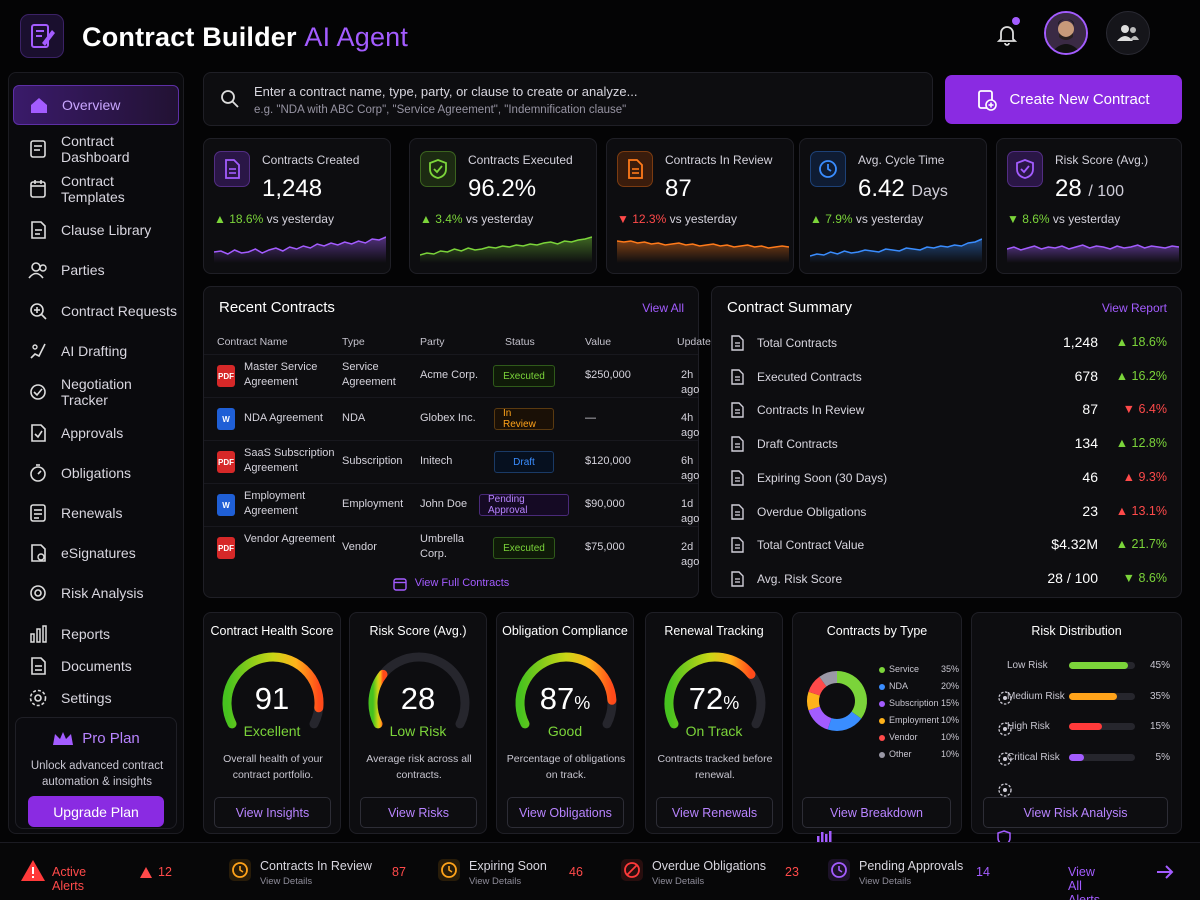 Image resolution: width=1200 pixels, height=900 pixels. What do you see at coordinates (146, 872) in the screenshot?
I see `warning-small-icon` at bounding box center [146, 872].